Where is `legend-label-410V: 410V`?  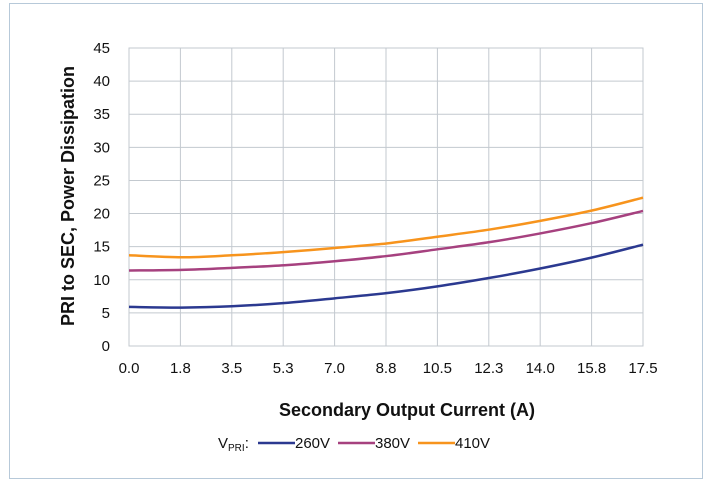 legend-label-410V: 410V is located at coordinates (472, 443).